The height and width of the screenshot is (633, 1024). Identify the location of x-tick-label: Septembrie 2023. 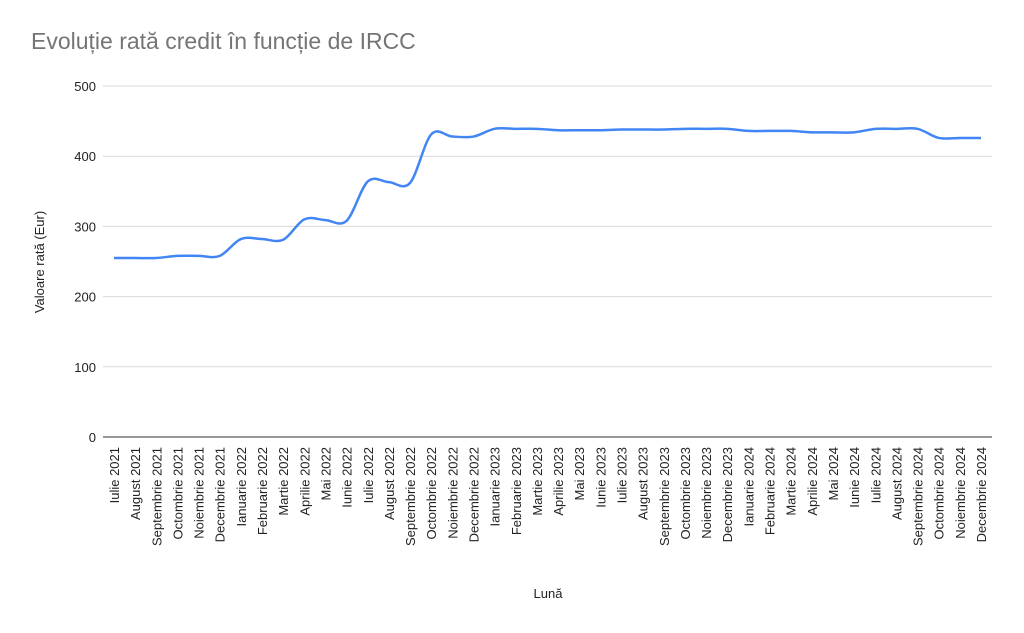
(664, 496).